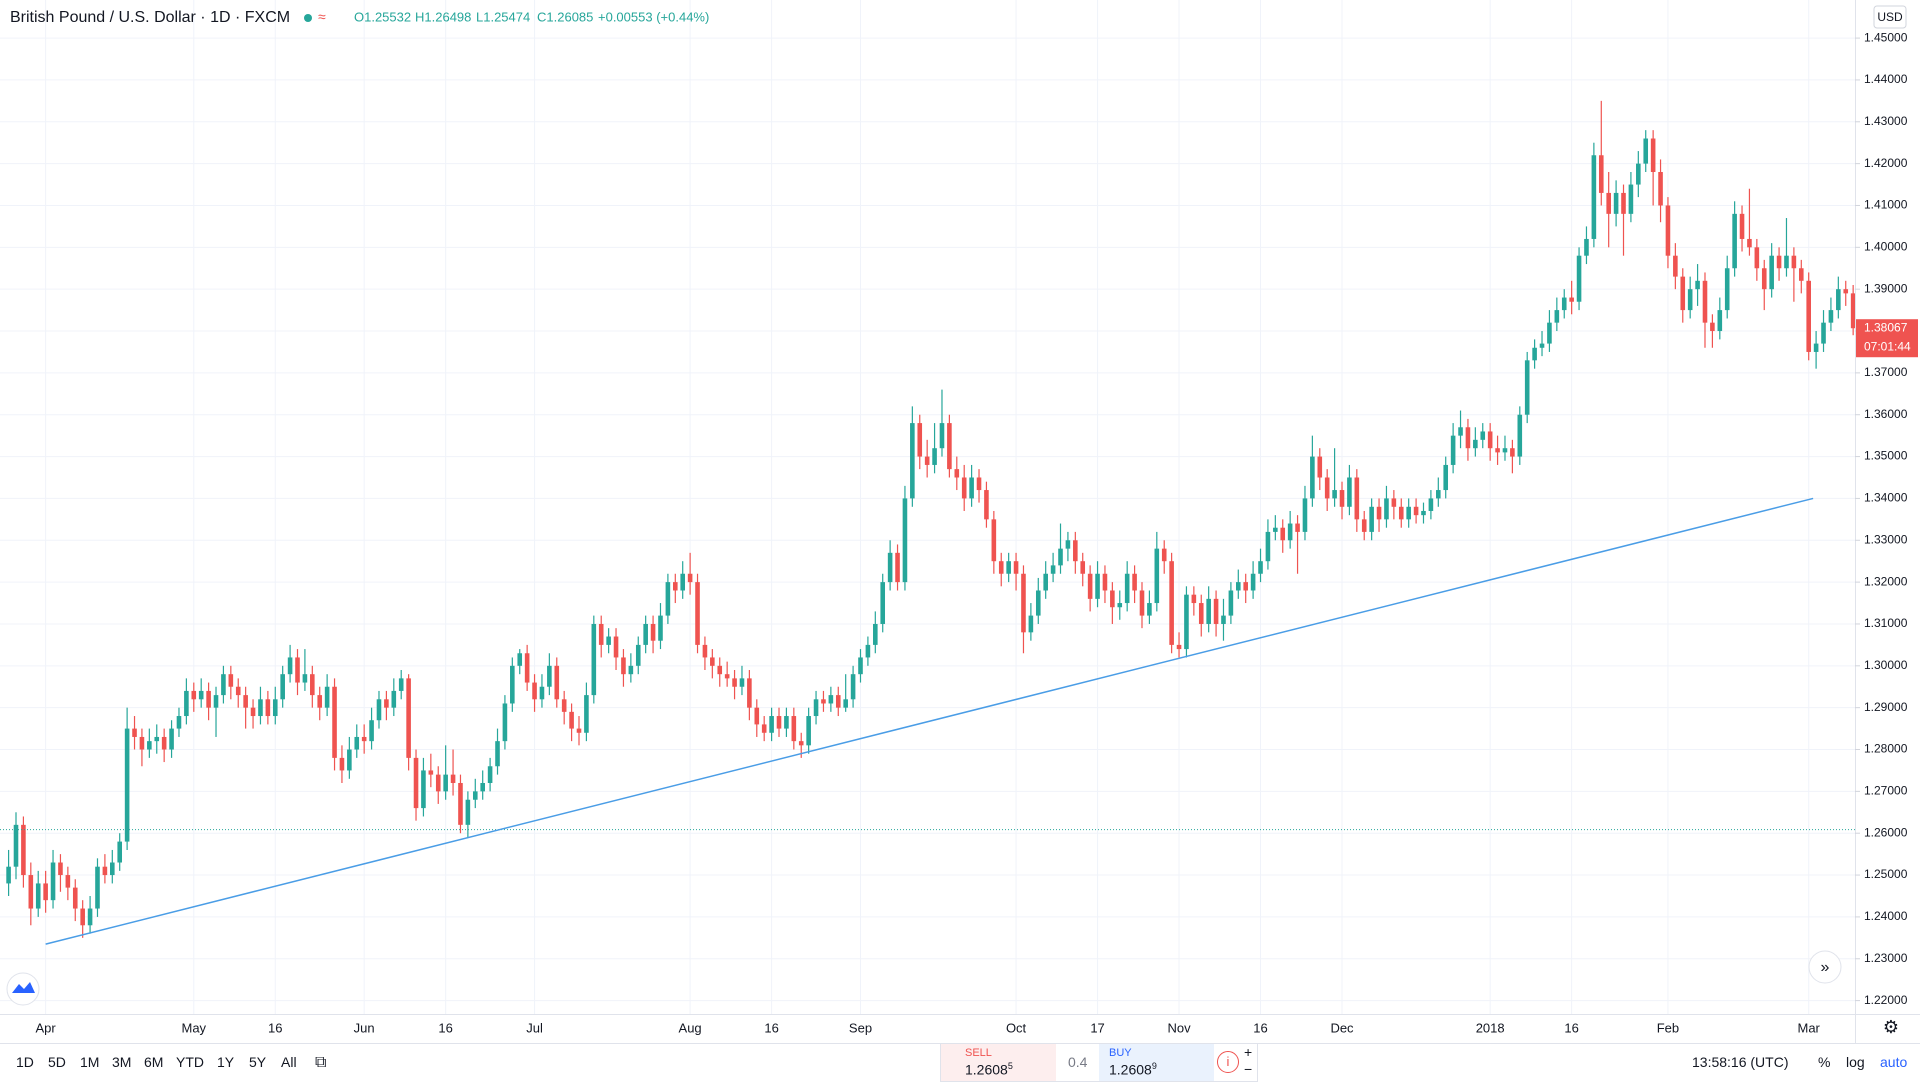 Image resolution: width=1920 pixels, height=1082 pixels. I want to click on range-button: All, so click(289, 1062).